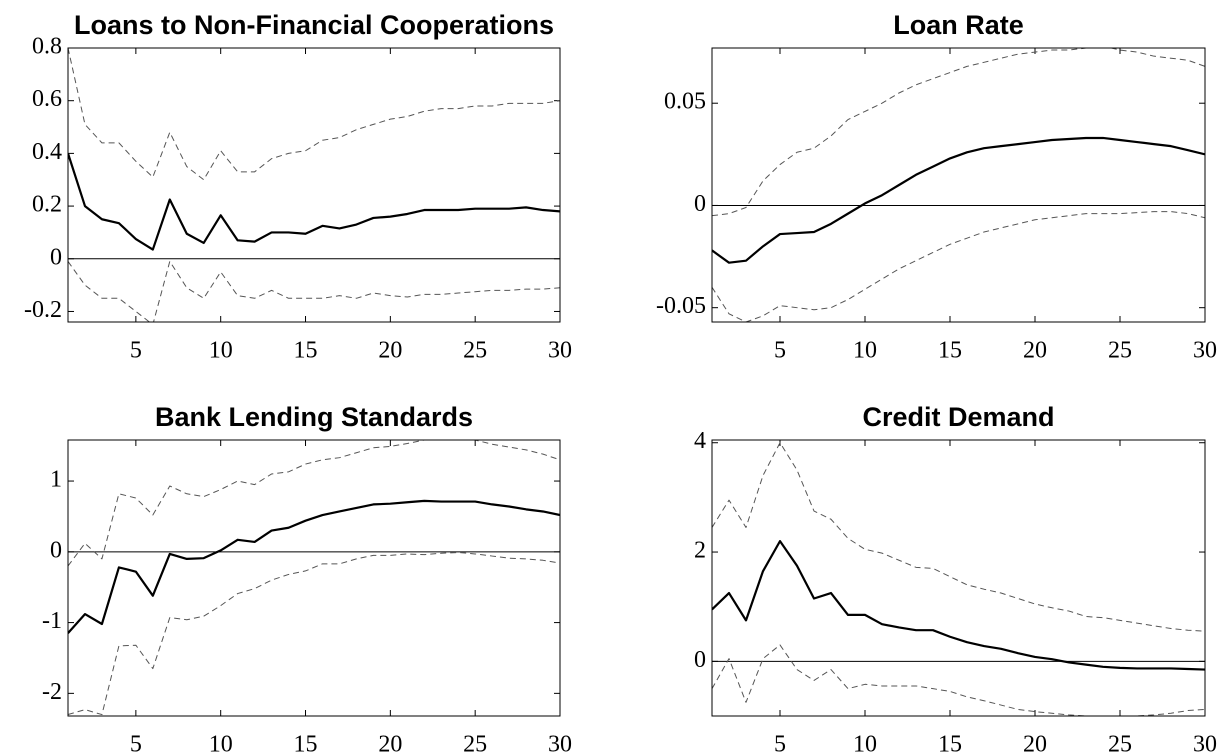 This screenshot has height=756, width=1228. What do you see at coordinates (52, 621) in the screenshot?
I see `y-tick-label: -1` at bounding box center [52, 621].